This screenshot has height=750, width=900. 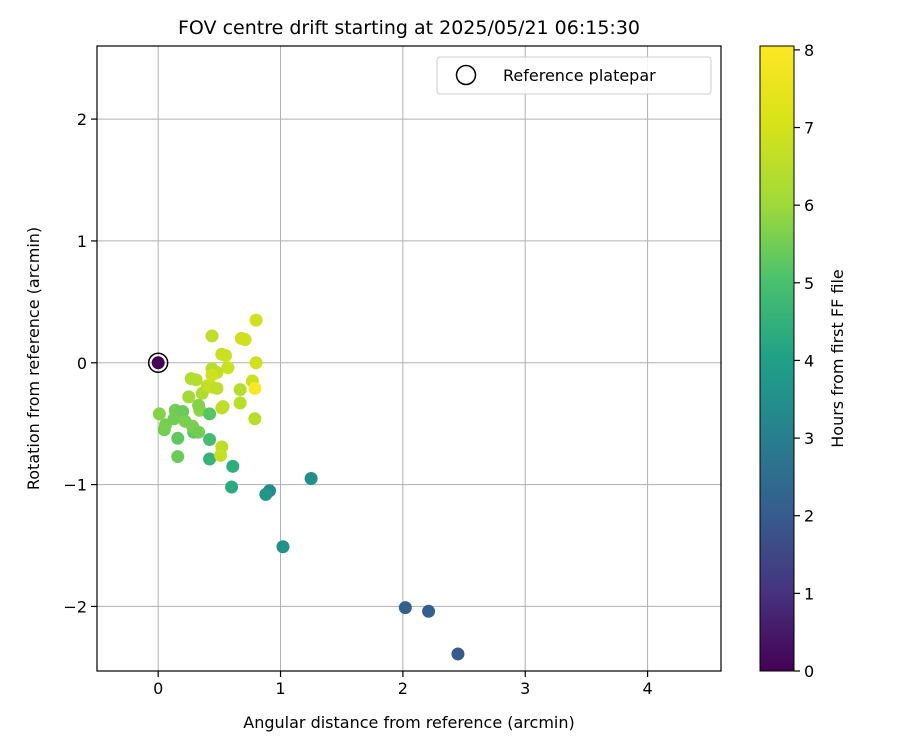 What do you see at coordinates (809, 438) in the screenshot?
I see `colorbar-tick-label: 3` at bounding box center [809, 438].